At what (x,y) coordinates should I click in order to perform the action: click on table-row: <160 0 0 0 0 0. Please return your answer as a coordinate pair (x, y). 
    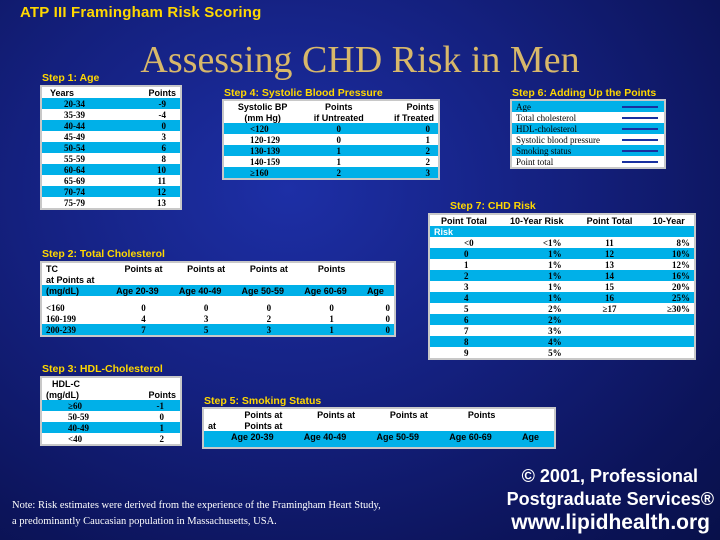
    Looking at the image, I should click on (218, 307).